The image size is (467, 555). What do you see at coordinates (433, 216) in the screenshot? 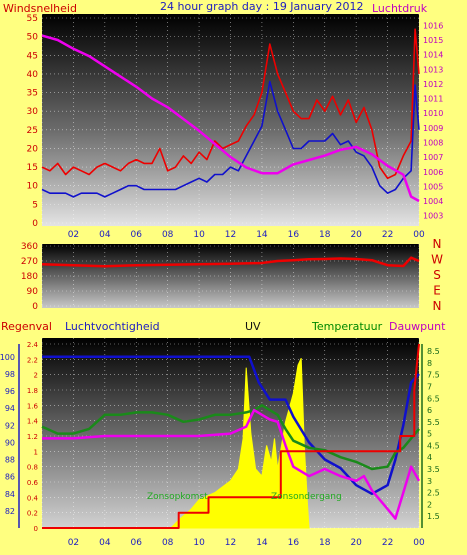
I see `pressure-tick-label: 1003` at bounding box center [433, 216].